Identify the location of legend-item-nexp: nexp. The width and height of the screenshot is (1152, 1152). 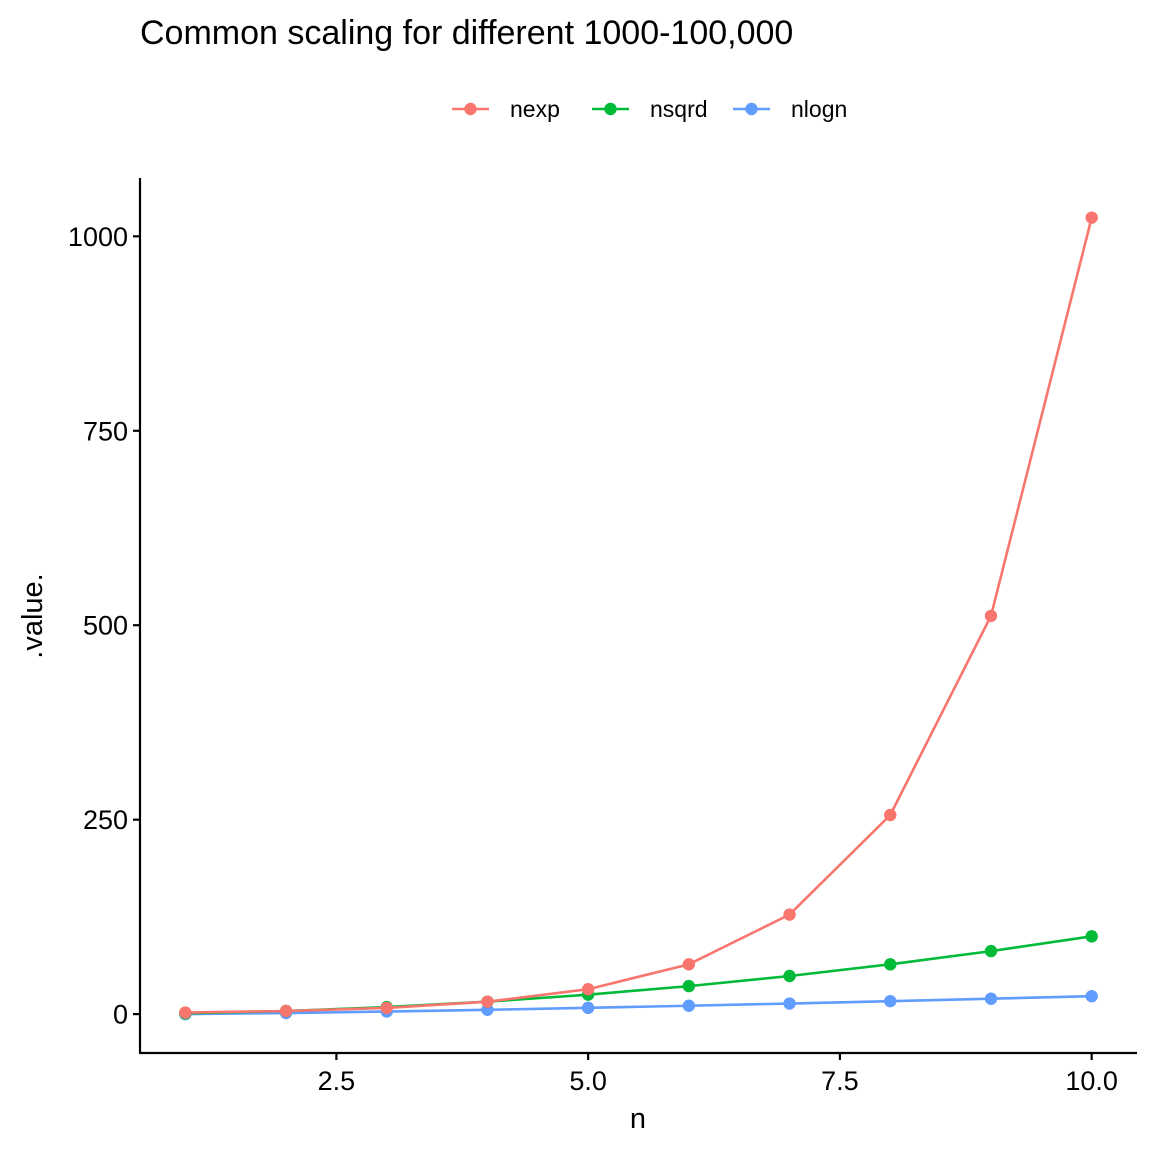
(506, 109).